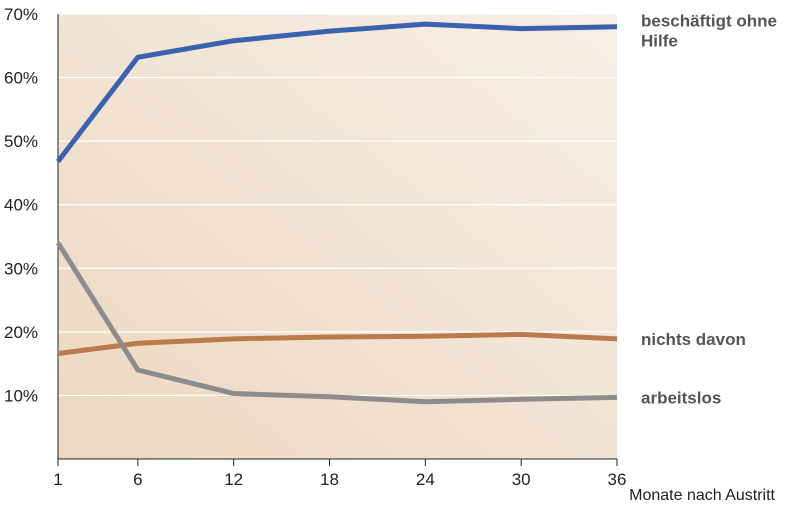 Image resolution: width=797 pixels, height=505 pixels. I want to click on y-tick-label: 30%, so click(21, 268).